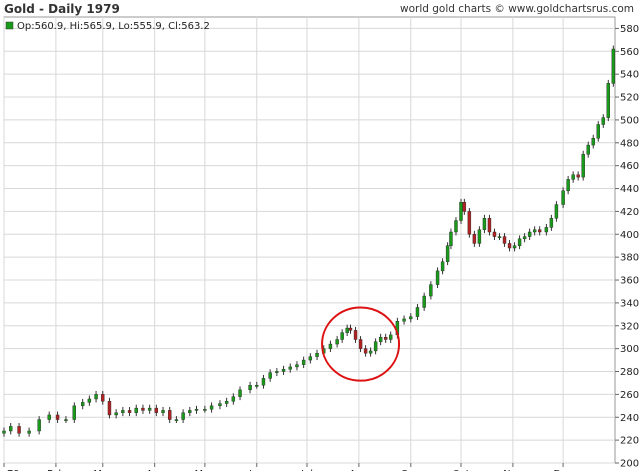 The width and height of the screenshot is (640, 471). Describe the element at coordinates (629, 372) in the screenshot. I see `y-tick-label: 280` at that location.